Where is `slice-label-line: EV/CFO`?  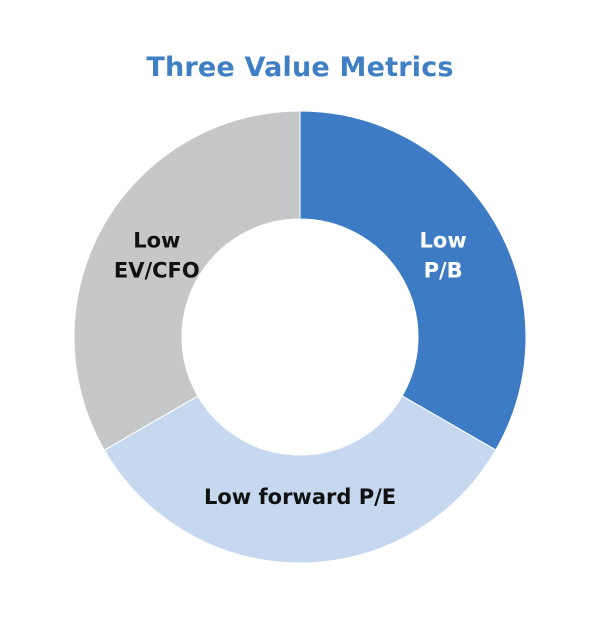
slice-label-line: EV/CFO is located at coordinates (157, 271).